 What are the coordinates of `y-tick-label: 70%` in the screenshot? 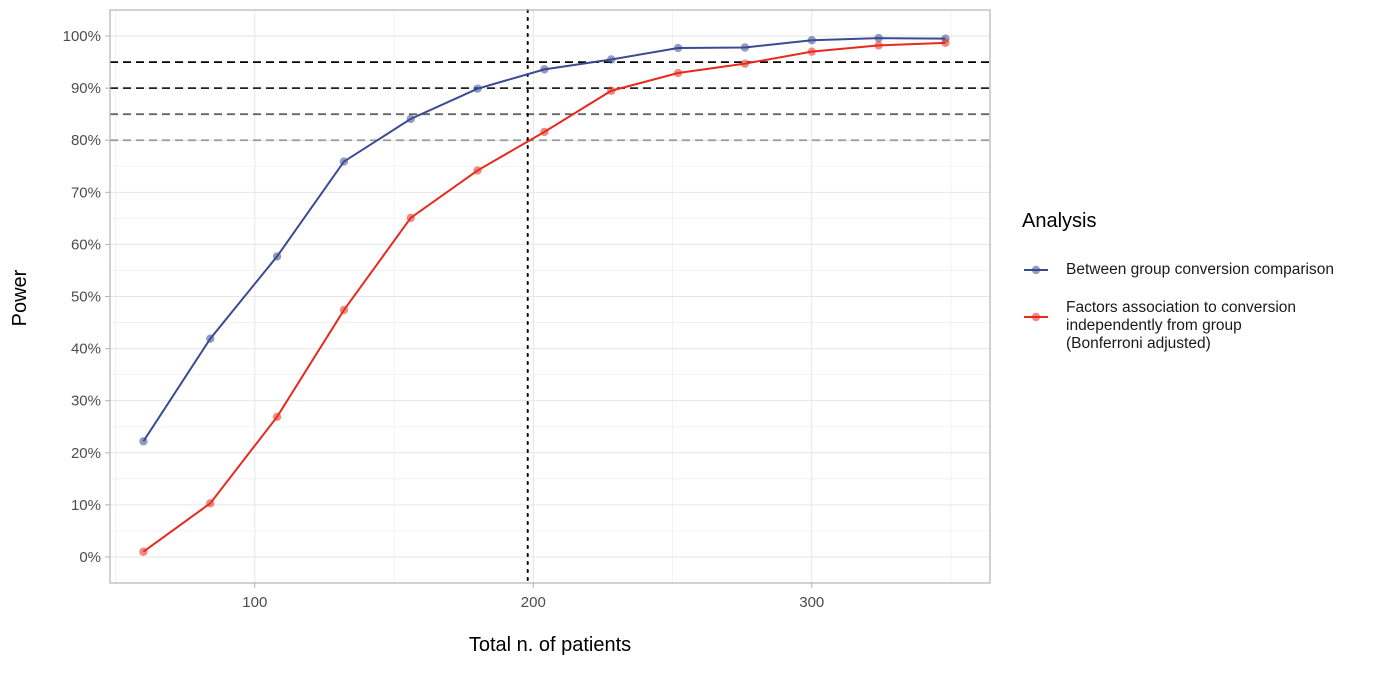 It's located at (86, 192).